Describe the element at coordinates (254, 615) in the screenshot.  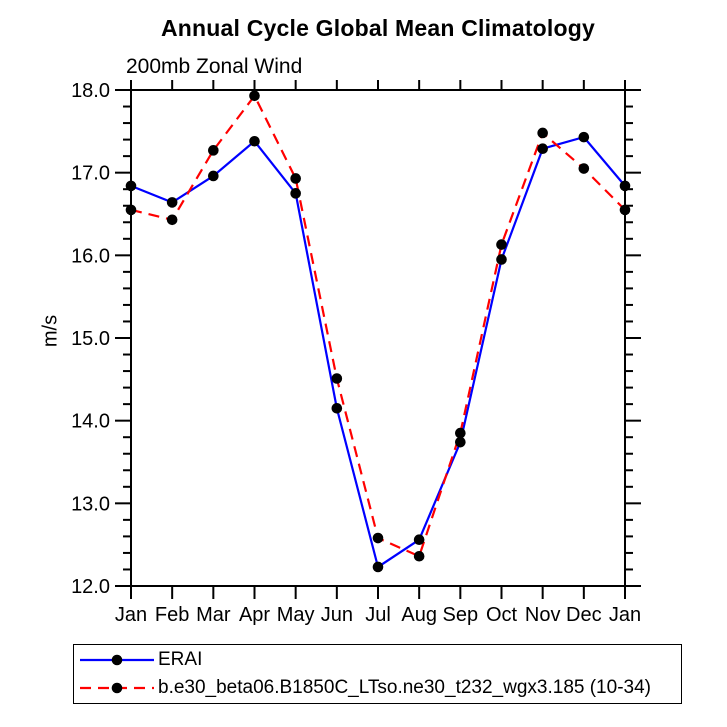
I see `x-tick-label: Apr` at that location.